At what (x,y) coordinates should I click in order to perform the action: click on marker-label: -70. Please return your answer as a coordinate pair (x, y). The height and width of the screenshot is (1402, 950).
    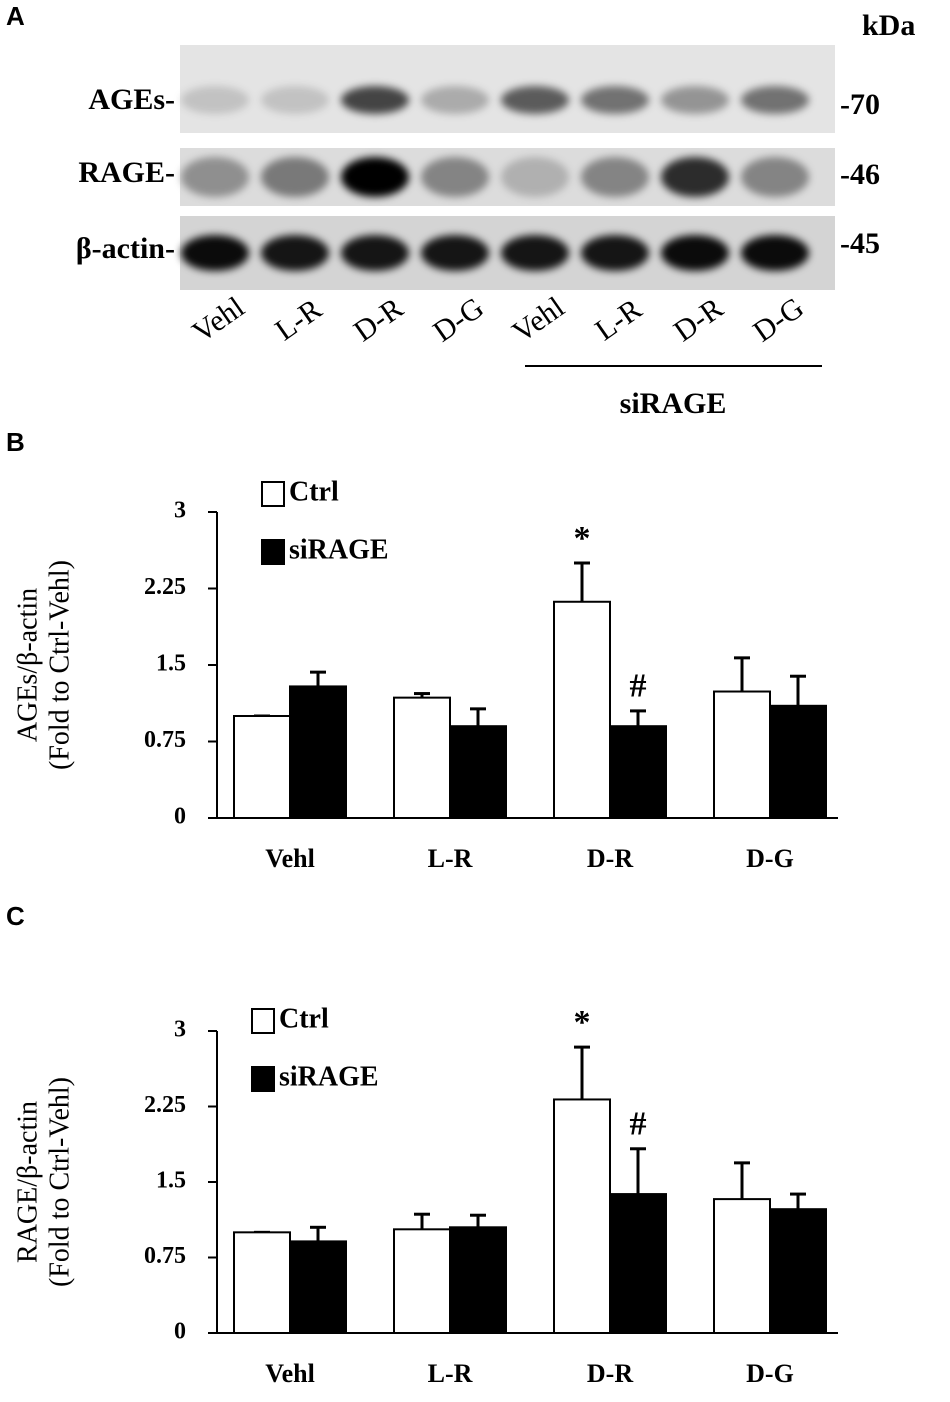
    Looking at the image, I should click on (860, 104).